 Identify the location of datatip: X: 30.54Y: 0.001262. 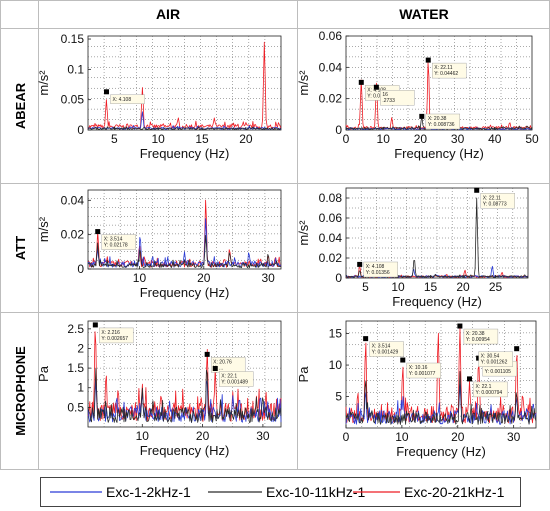
(499, 356).